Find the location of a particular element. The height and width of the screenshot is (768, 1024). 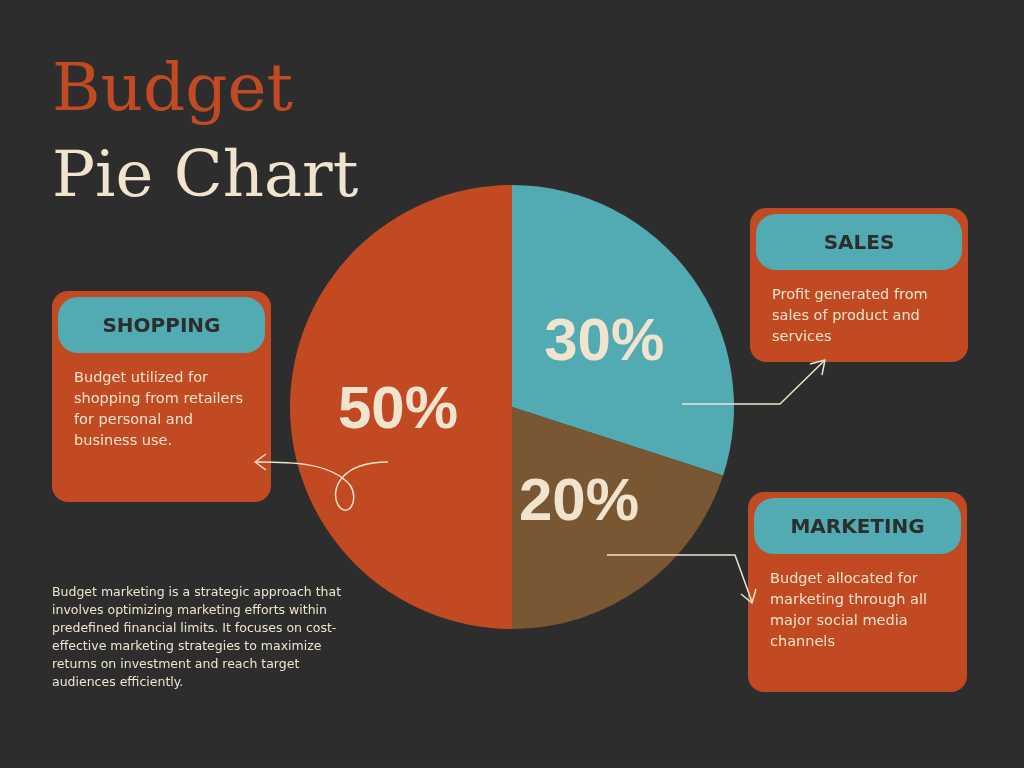

slice-label: SALES is located at coordinates (859, 242).